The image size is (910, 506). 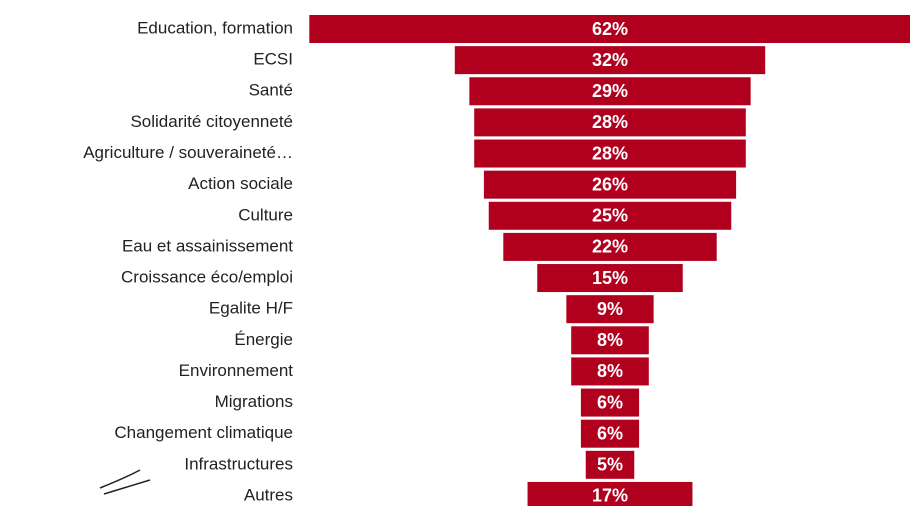 What do you see at coordinates (254, 401) in the screenshot?
I see `category-label: Migrations` at bounding box center [254, 401].